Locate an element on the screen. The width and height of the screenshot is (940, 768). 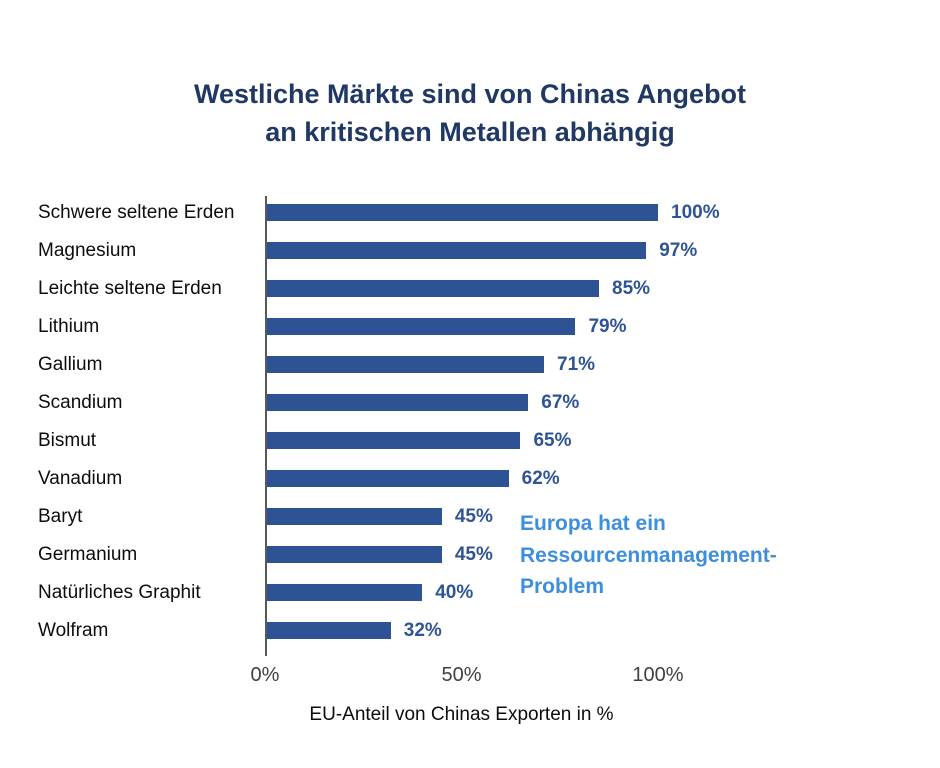
bar-row: Natürliches Graphit 40% is located at coordinates (489, 593).